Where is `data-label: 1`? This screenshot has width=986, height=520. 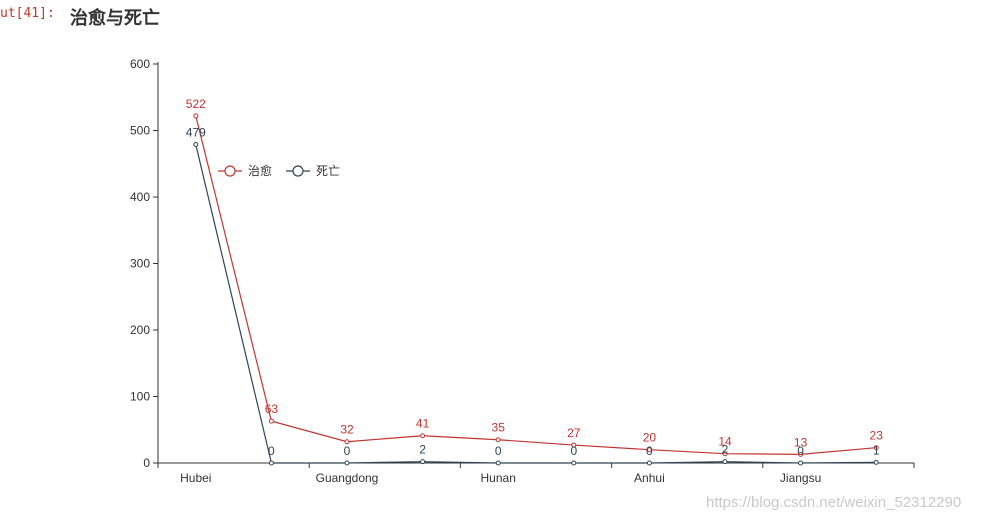 data-label: 1 is located at coordinates (876, 450).